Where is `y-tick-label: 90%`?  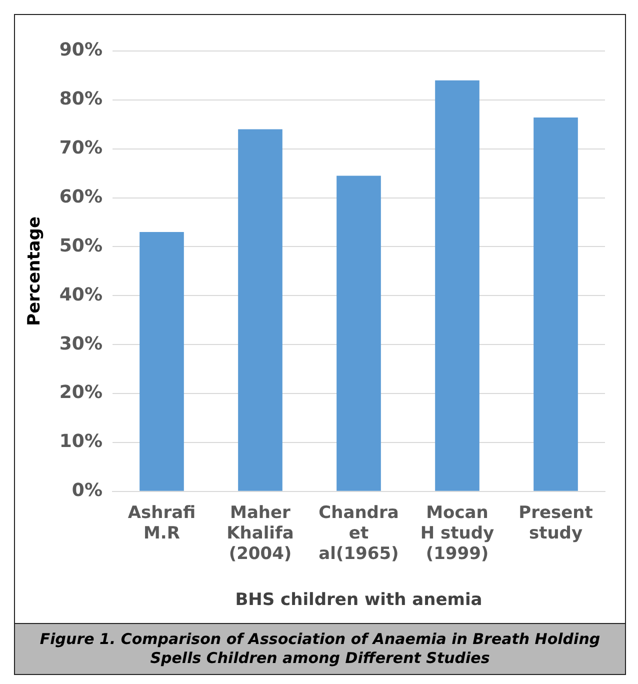
y-tick-label: 90% is located at coordinates (80, 50).